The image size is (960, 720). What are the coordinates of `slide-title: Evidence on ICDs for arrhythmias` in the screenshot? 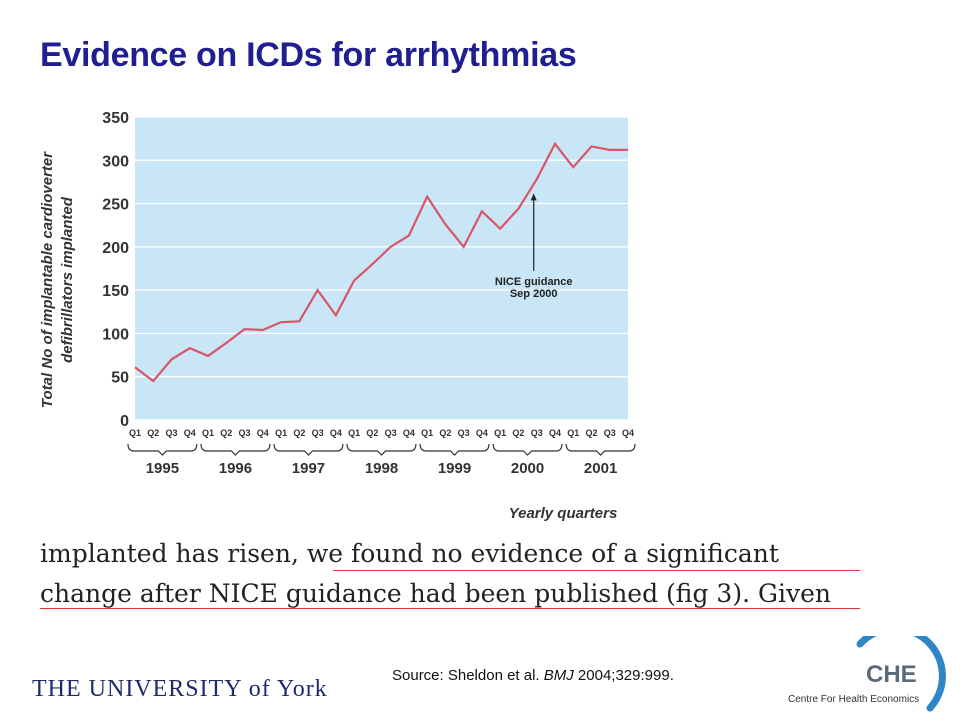 It's located at (308, 55).